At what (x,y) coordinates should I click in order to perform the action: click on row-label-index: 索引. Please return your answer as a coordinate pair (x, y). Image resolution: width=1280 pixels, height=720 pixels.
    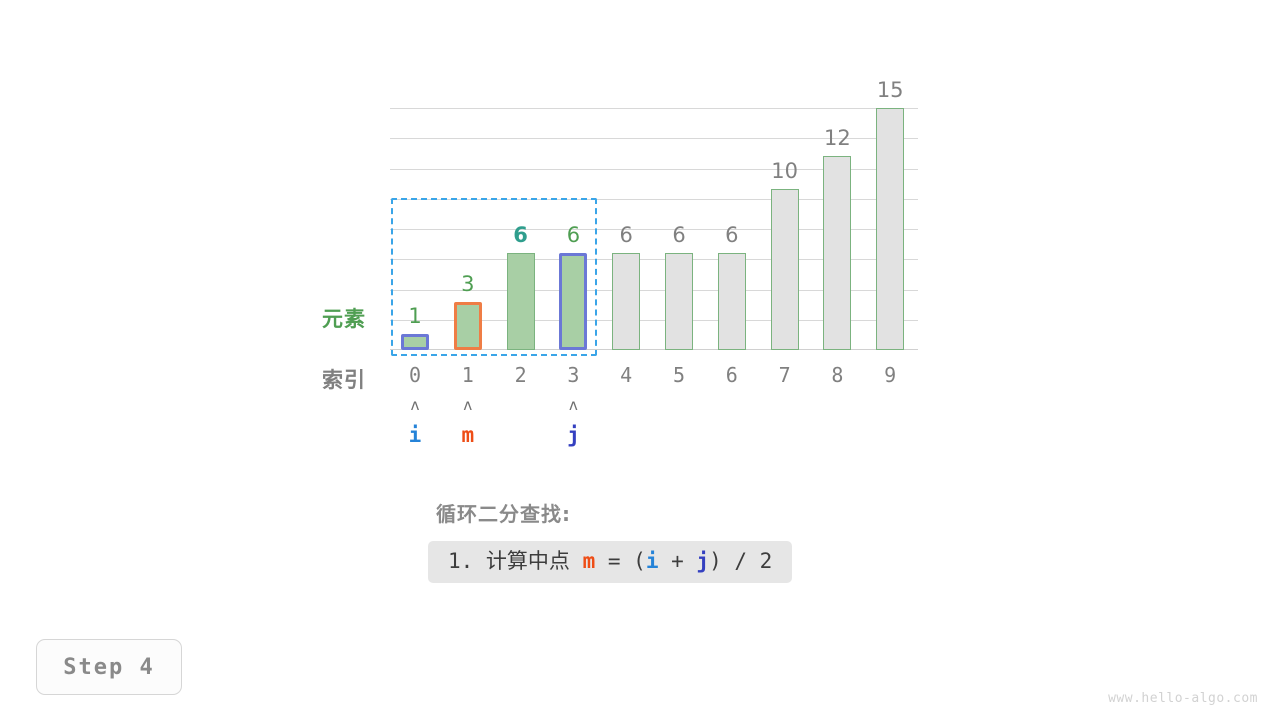
    Looking at the image, I should click on (344, 380).